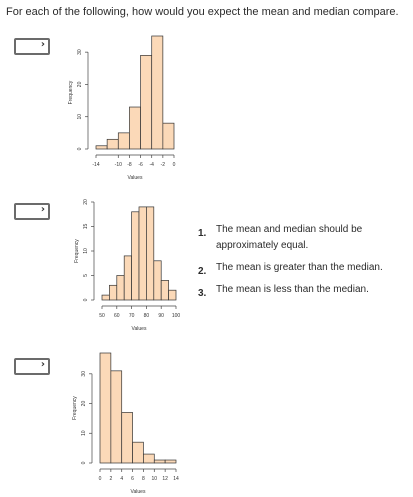 The width and height of the screenshot is (413, 497). What do you see at coordinates (176, 316) in the screenshot?
I see `x-tick-label: 100` at bounding box center [176, 316].